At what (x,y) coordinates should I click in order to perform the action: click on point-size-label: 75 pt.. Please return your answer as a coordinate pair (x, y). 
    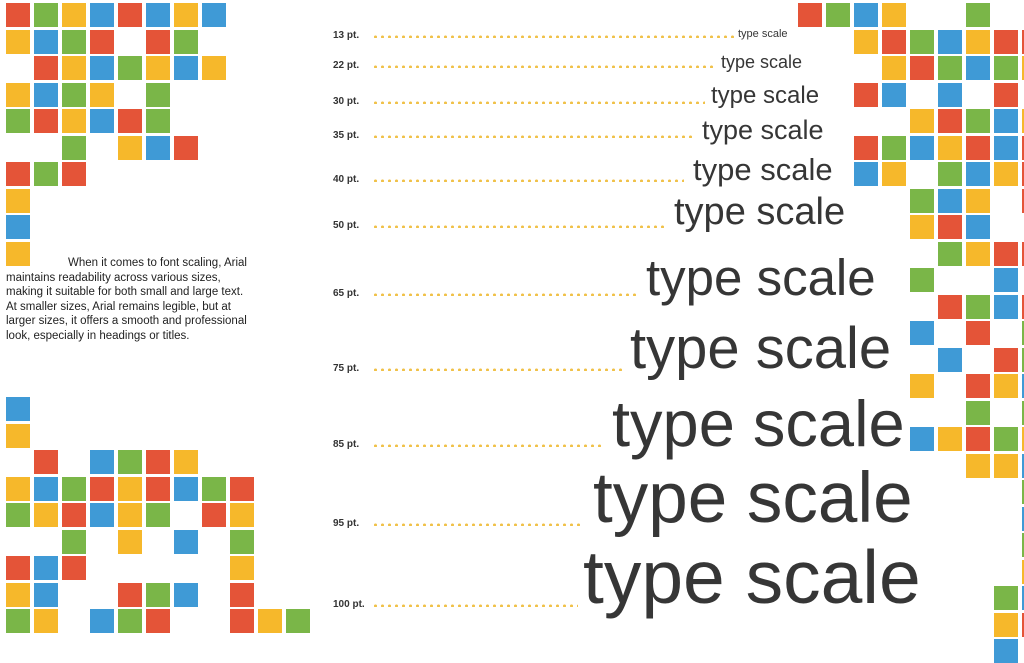
    Looking at the image, I should click on (346, 368).